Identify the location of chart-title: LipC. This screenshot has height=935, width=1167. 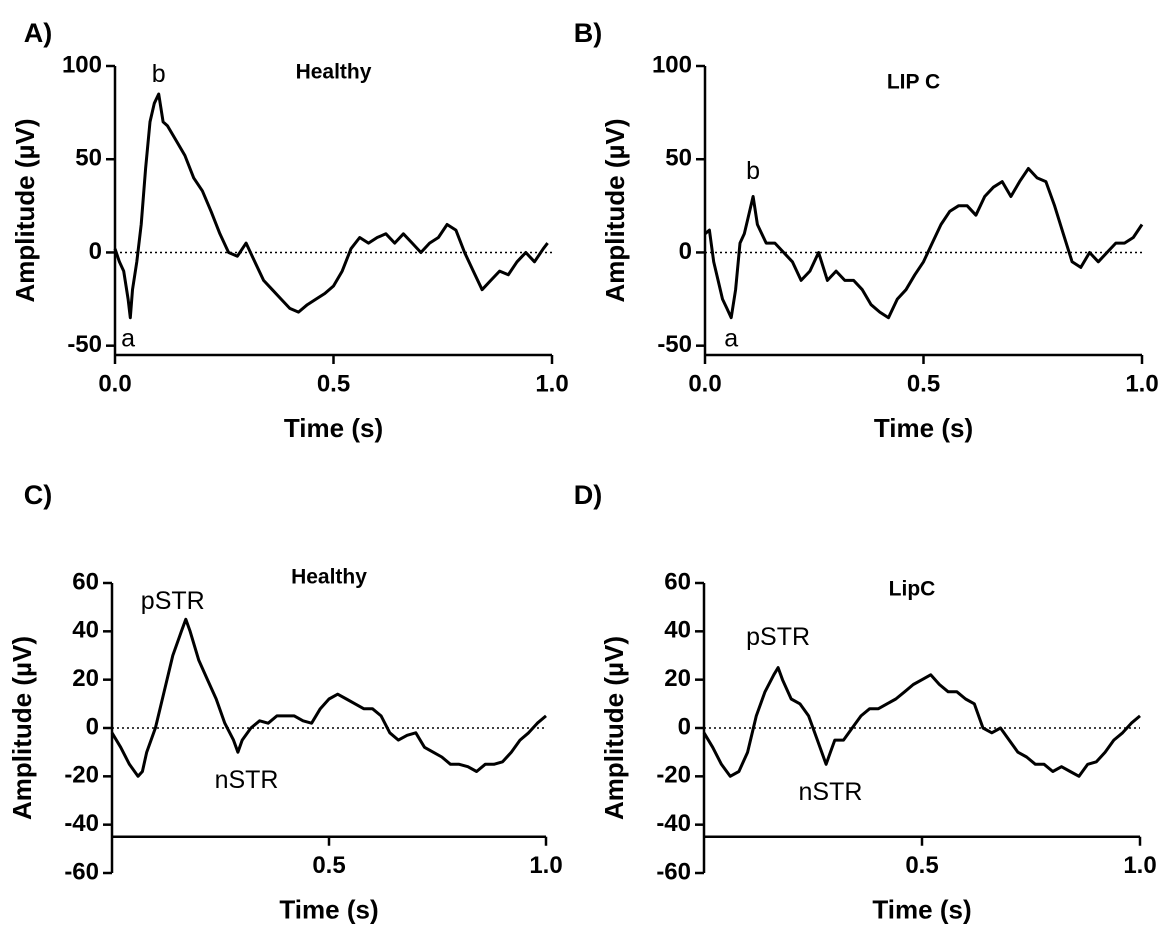
(912, 589).